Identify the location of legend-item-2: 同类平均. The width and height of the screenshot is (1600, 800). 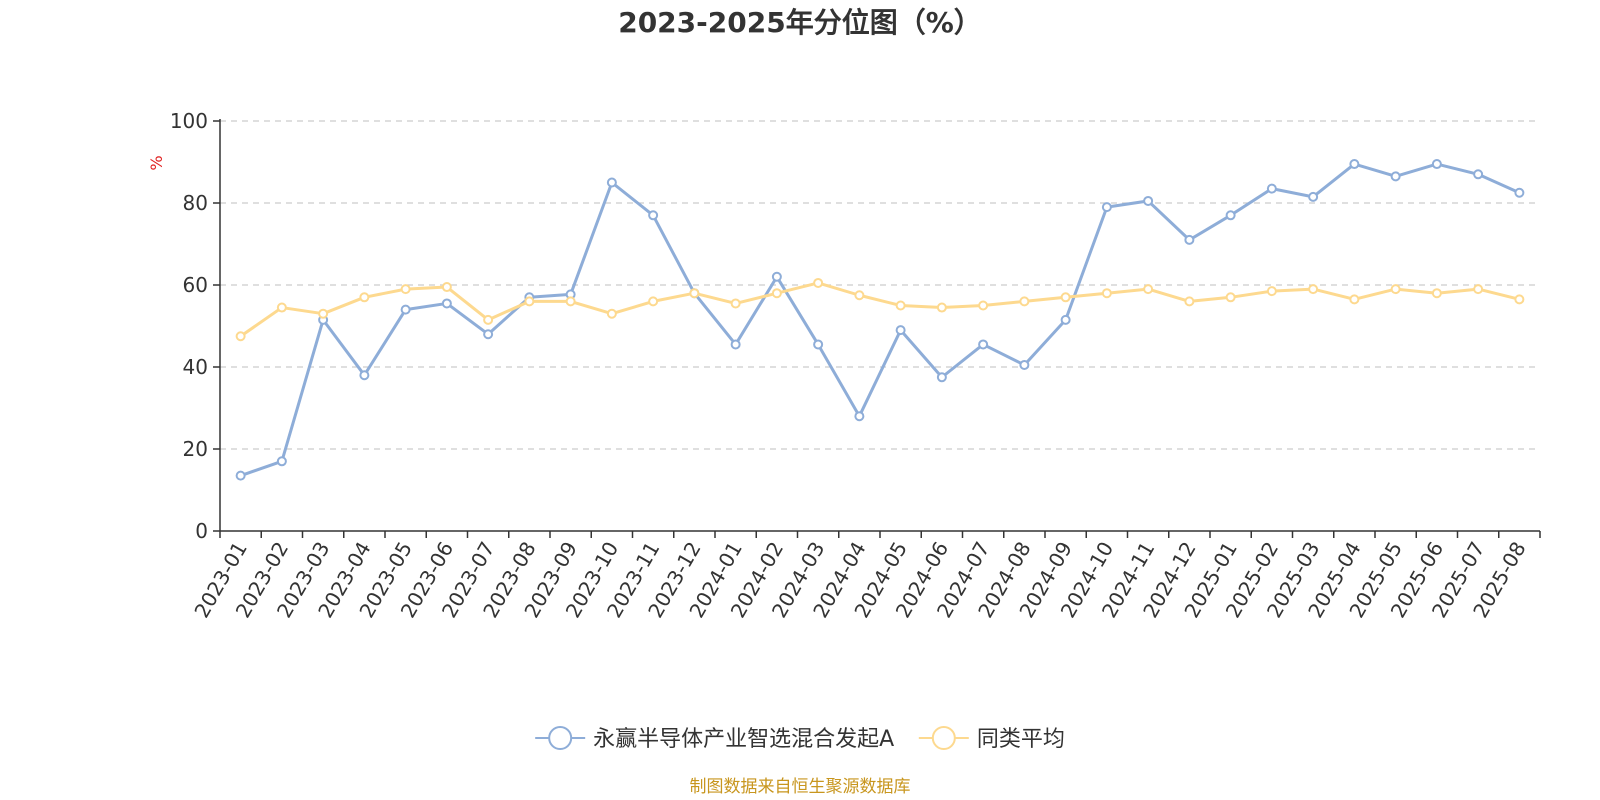
(991, 739).